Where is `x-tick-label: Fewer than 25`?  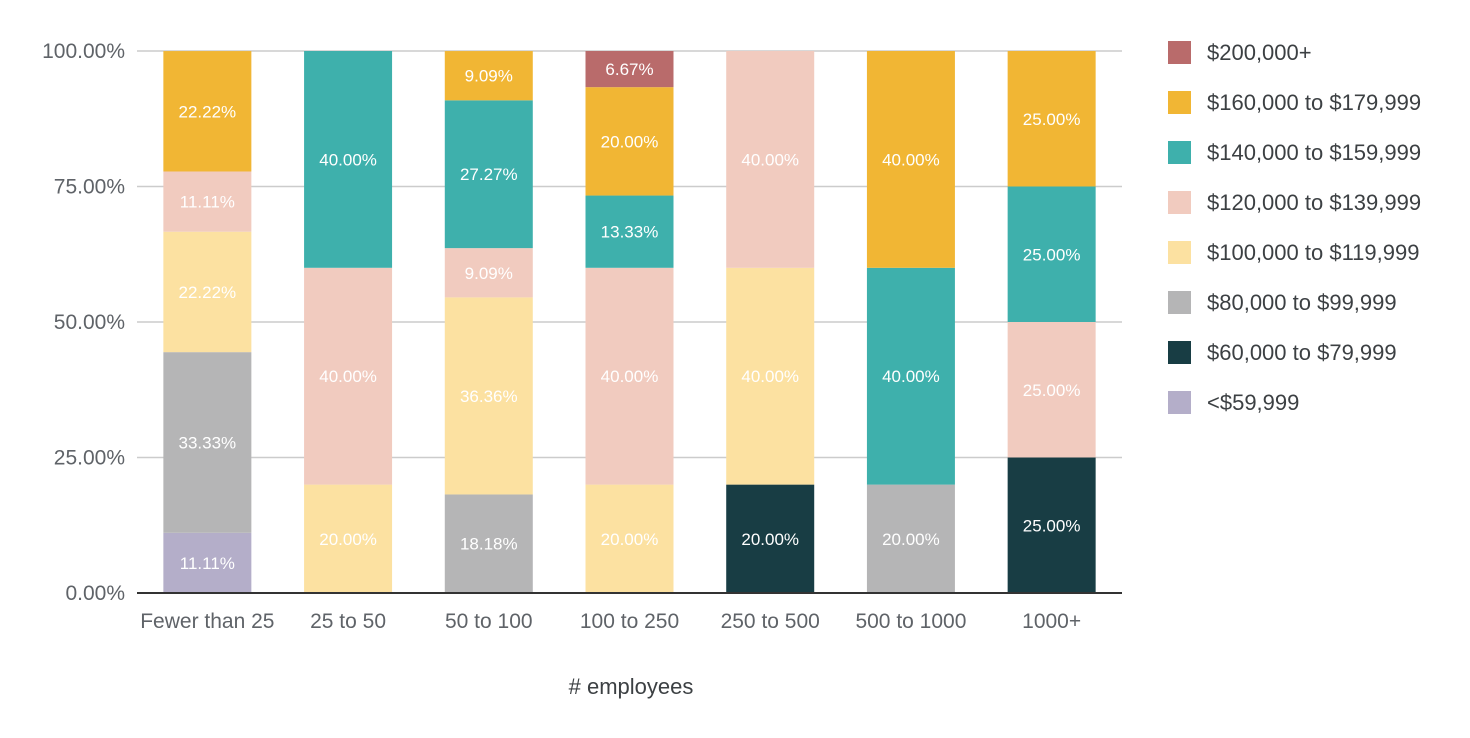 x-tick-label: Fewer than 25 is located at coordinates (207, 621).